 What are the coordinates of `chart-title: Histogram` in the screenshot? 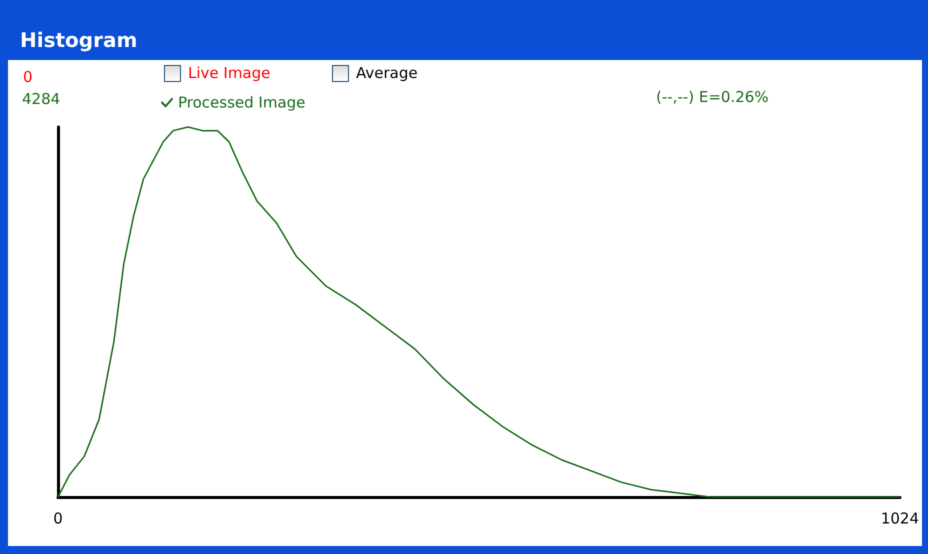 It's located at (79, 40).